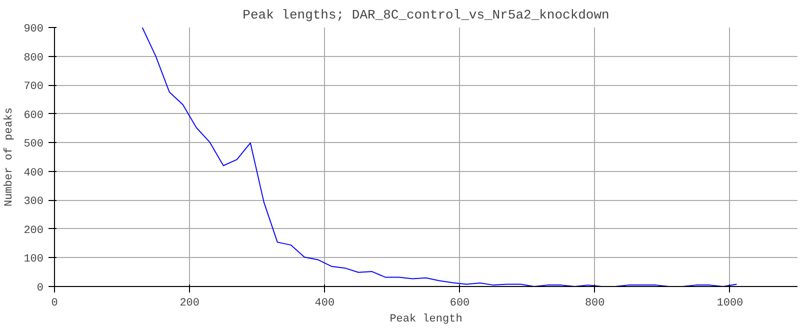 The height and width of the screenshot is (328, 802). I want to click on y-tick-label: 500, so click(34, 144).